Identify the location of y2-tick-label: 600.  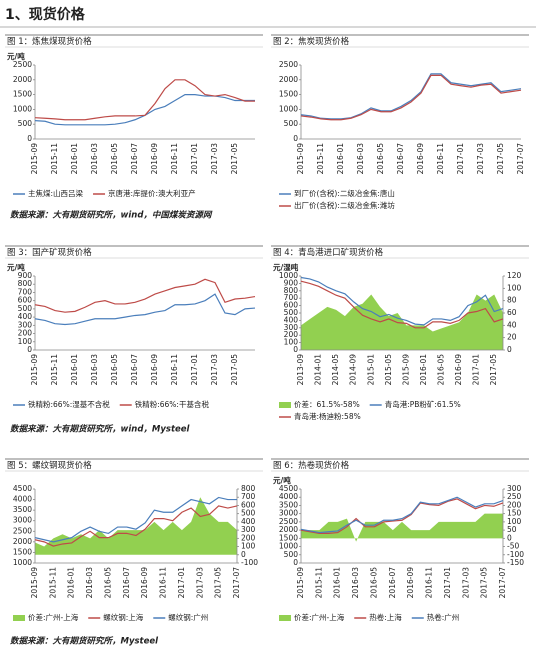
(248, 504).